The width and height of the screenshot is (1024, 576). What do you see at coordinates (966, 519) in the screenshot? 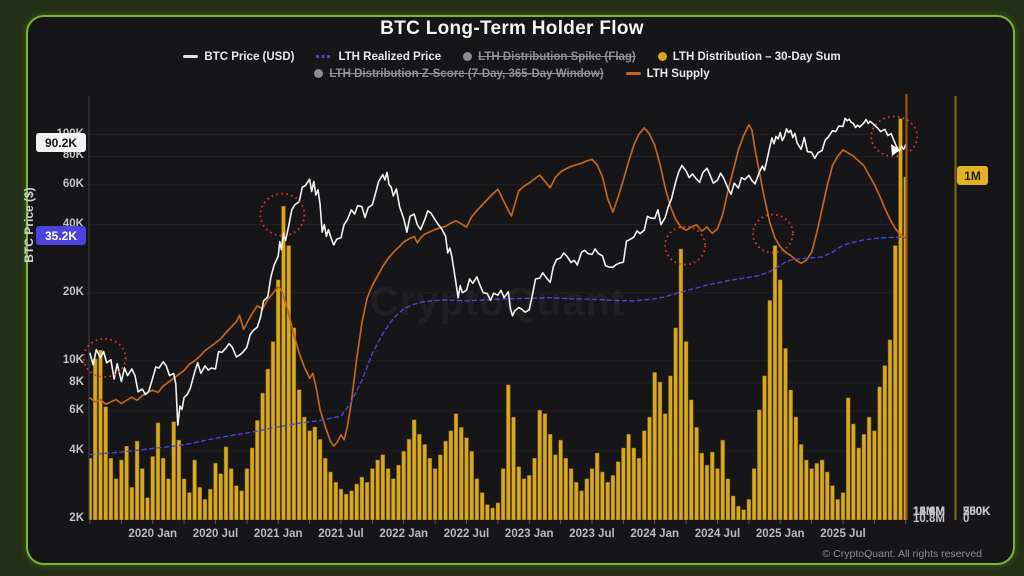
I see `distribution-tick-label: 0` at bounding box center [966, 519].